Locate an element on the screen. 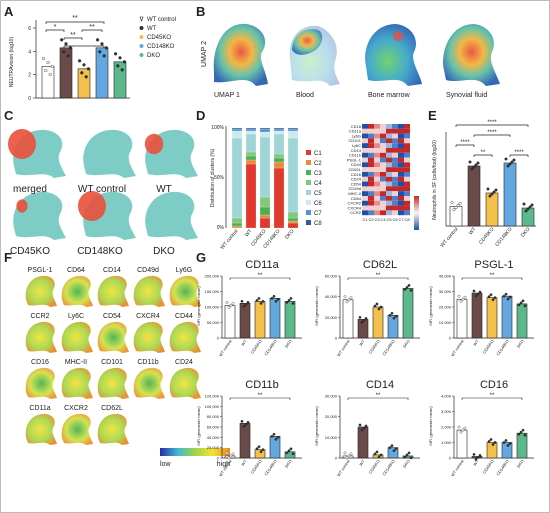 This screenshot has width=550, height=513. g-xlabel: CD45KO is located at coordinates (488, 347).